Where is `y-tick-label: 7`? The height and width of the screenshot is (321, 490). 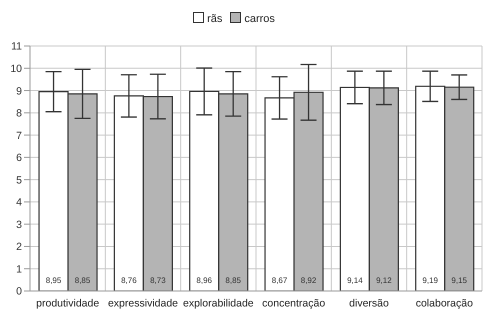 y-tick-label: 7 is located at coordinates (19, 136).